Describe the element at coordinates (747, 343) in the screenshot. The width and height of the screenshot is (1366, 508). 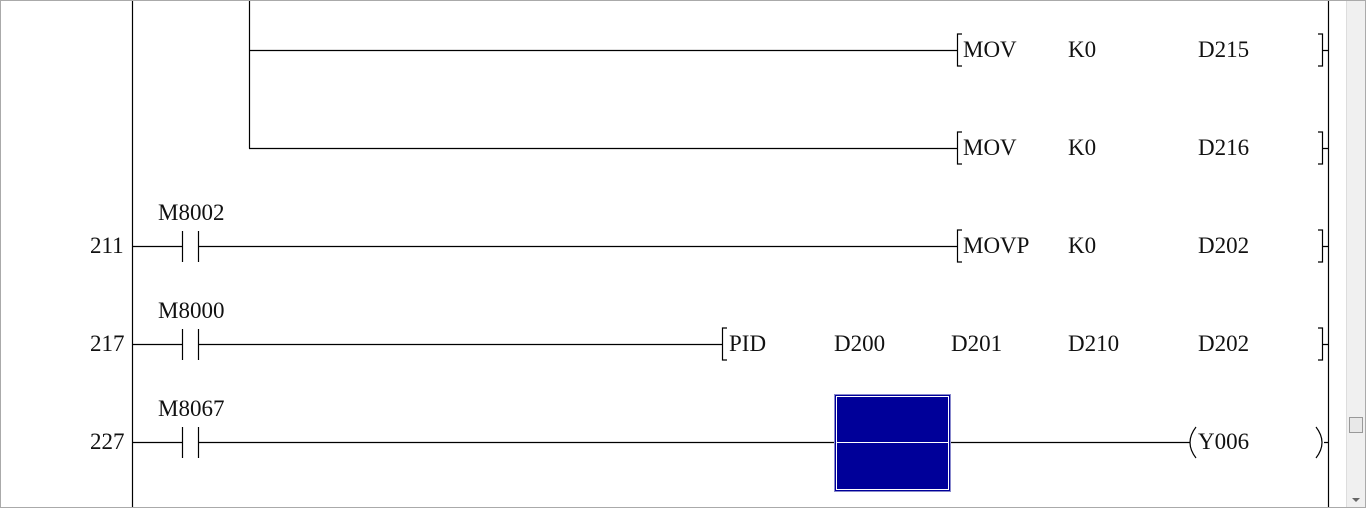
I see `instruction: PID` at that location.